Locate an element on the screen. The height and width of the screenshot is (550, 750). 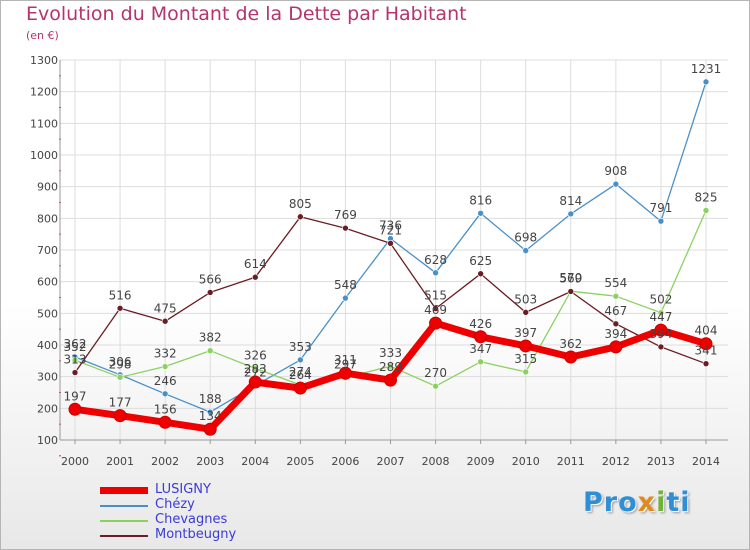
data-label: 313 is located at coordinates (75, 360).